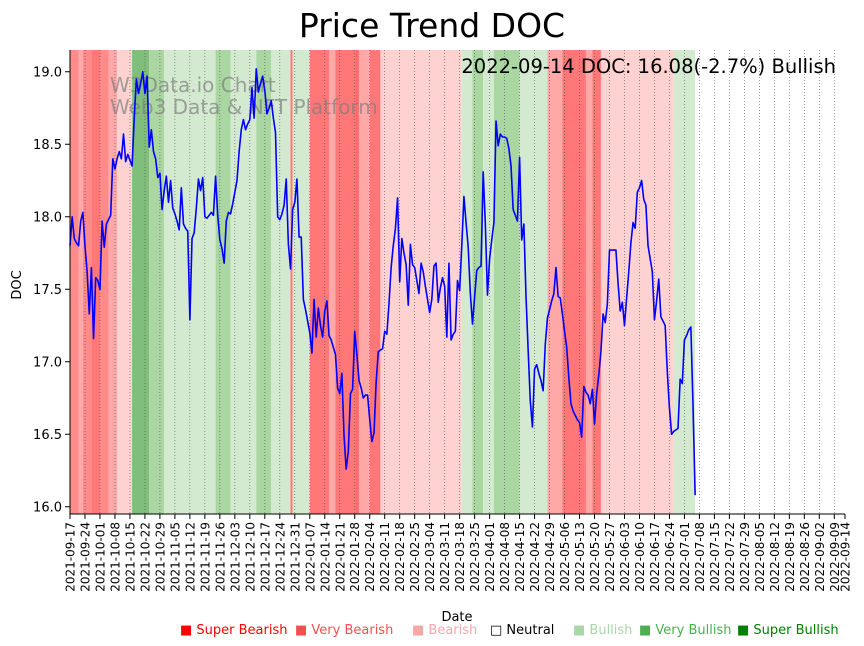 This screenshot has width=864, height=646. I want to click on x-tick-label: 2022-08-26, so click(805, 557).